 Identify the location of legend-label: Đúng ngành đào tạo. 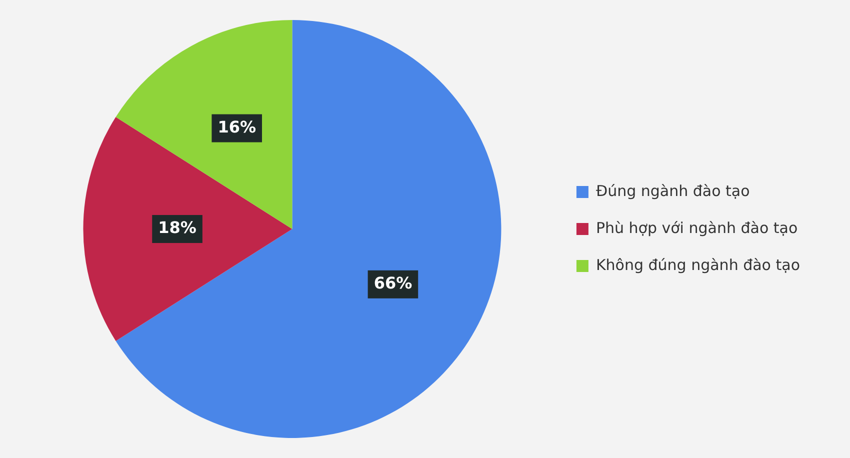
(673, 191).